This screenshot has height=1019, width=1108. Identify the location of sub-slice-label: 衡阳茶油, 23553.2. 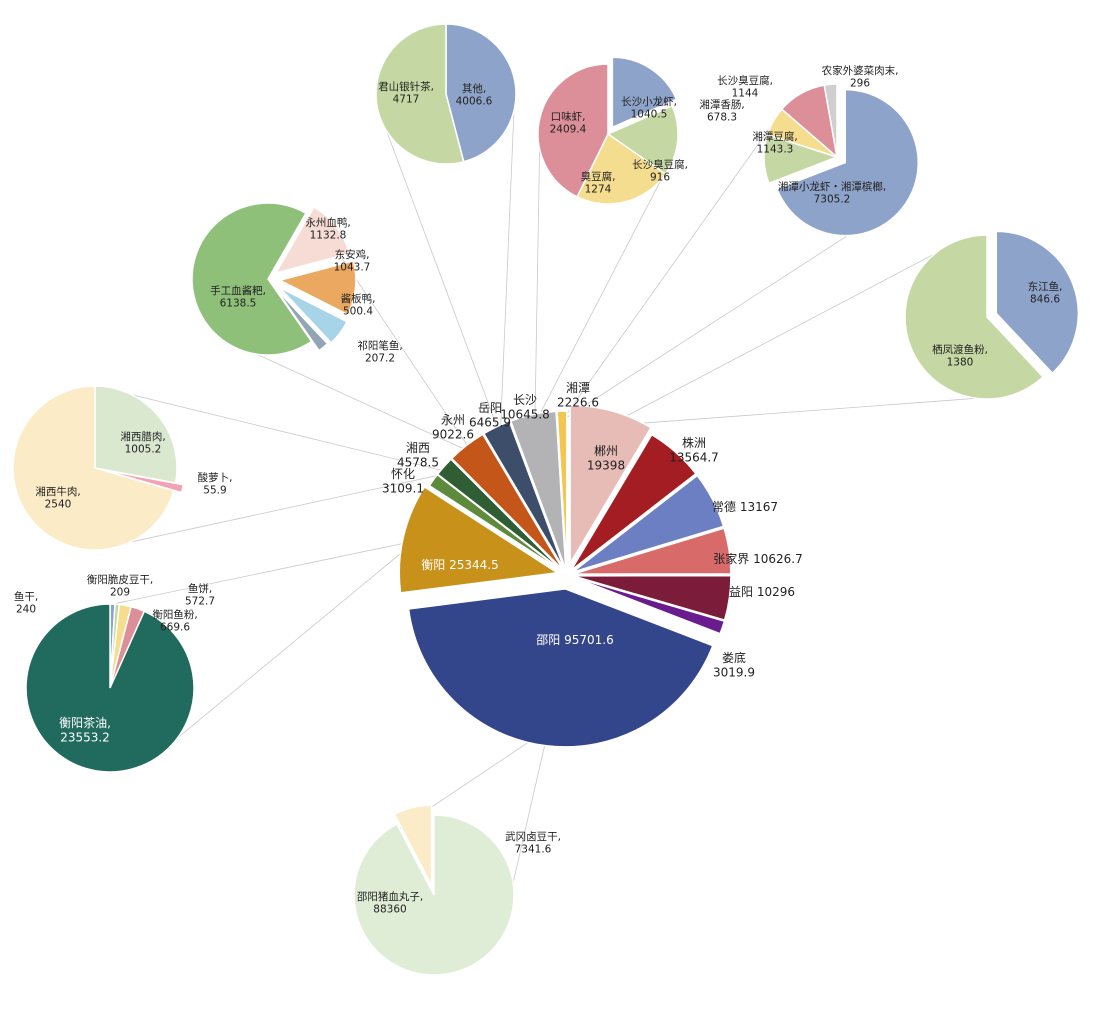
(85, 729).